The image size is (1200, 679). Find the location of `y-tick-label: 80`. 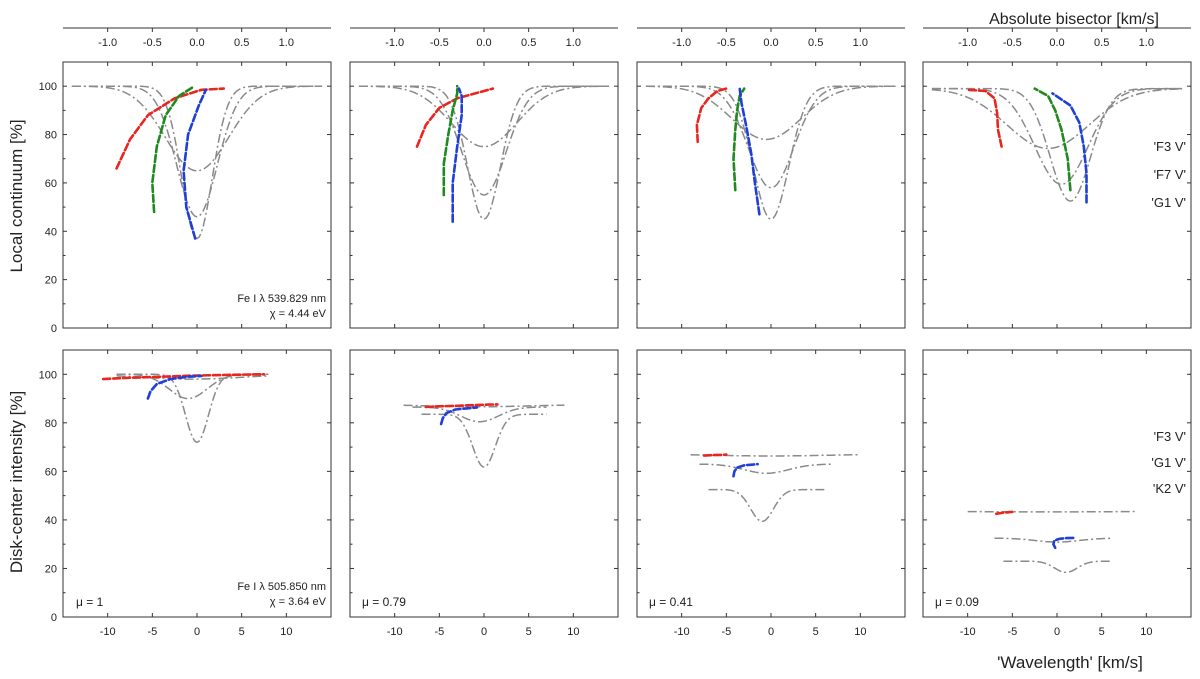

y-tick-label: 80 is located at coordinates (51, 136).